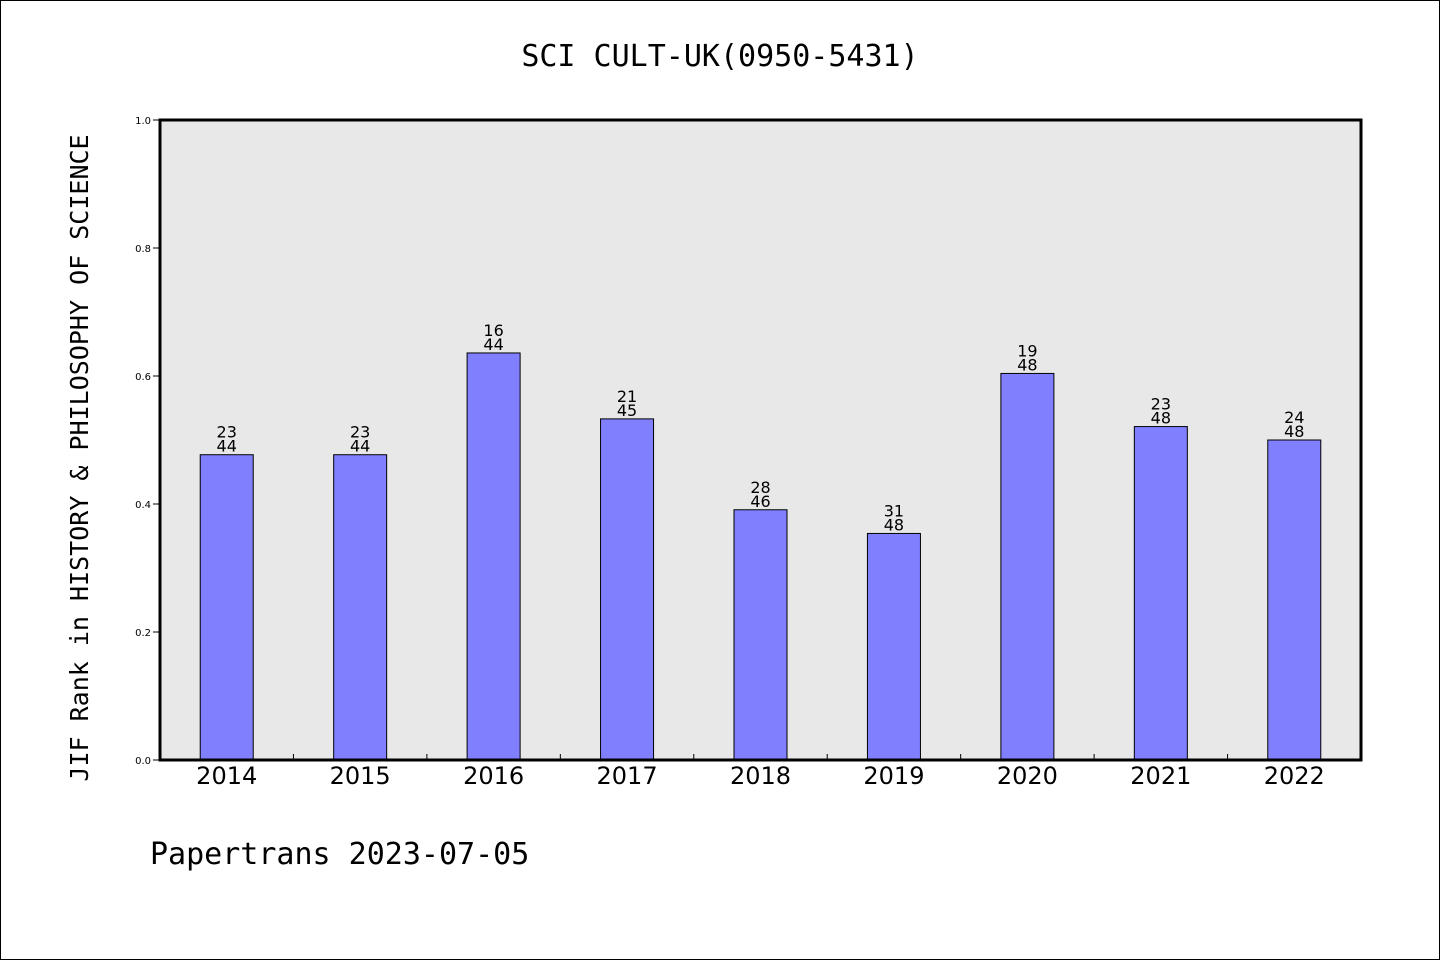 The image size is (1440, 960). I want to click on bar-rank-label: 19, so click(1027, 350).